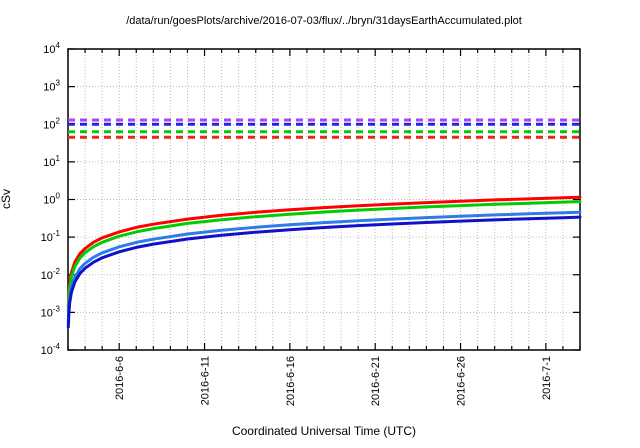  What do you see at coordinates (51, 86) in the screenshot?
I see `y-tick-label: 10³` at bounding box center [51, 86].